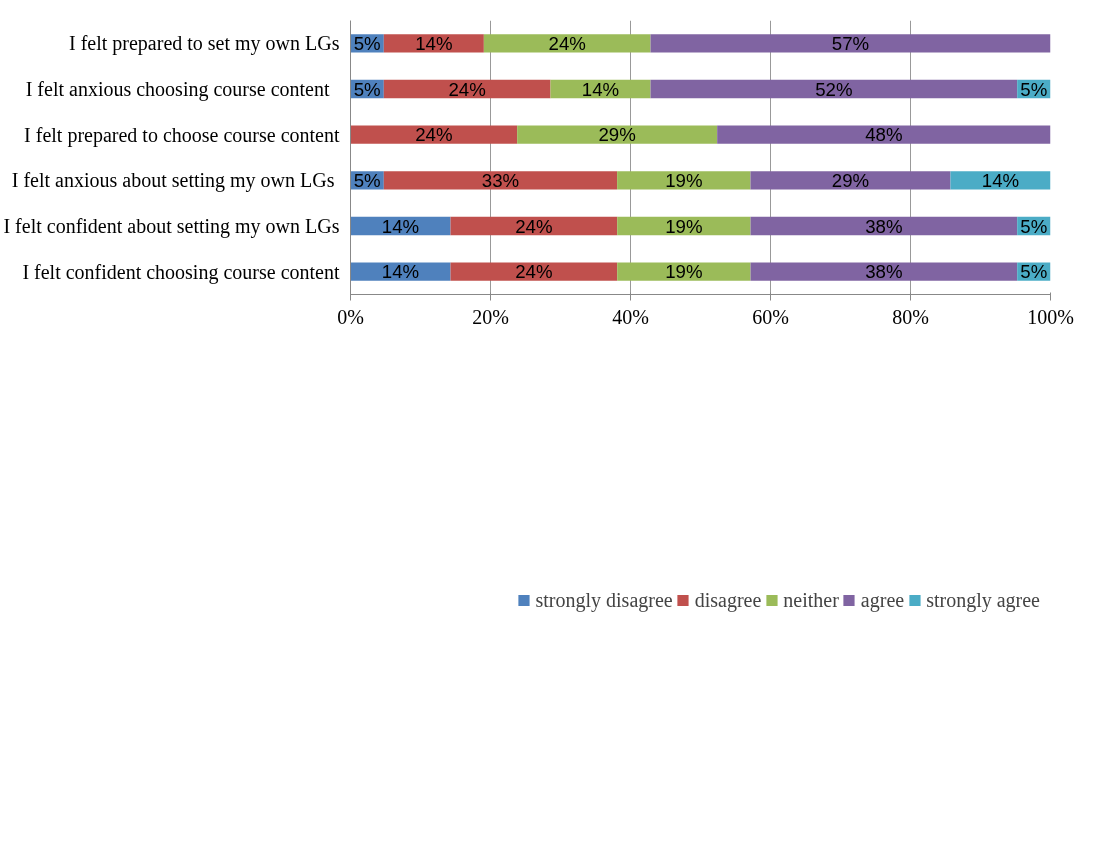 Image resolution: width=1097 pixels, height=859 pixels. I want to click on data-label: 33%, so click(500, 180).